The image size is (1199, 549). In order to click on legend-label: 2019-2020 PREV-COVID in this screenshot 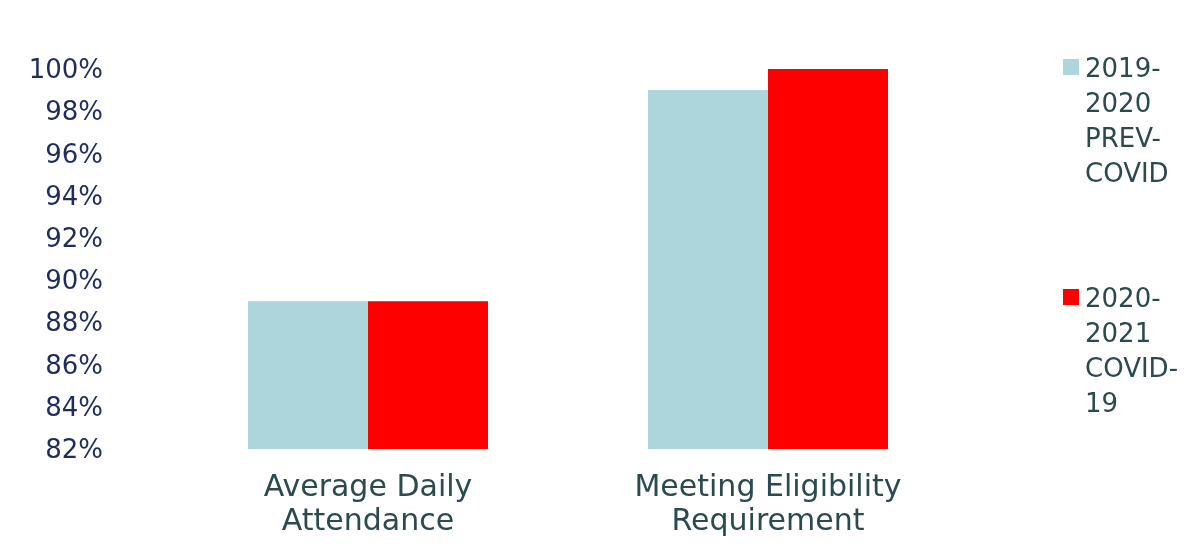, I will do `click(1127, 120)`.